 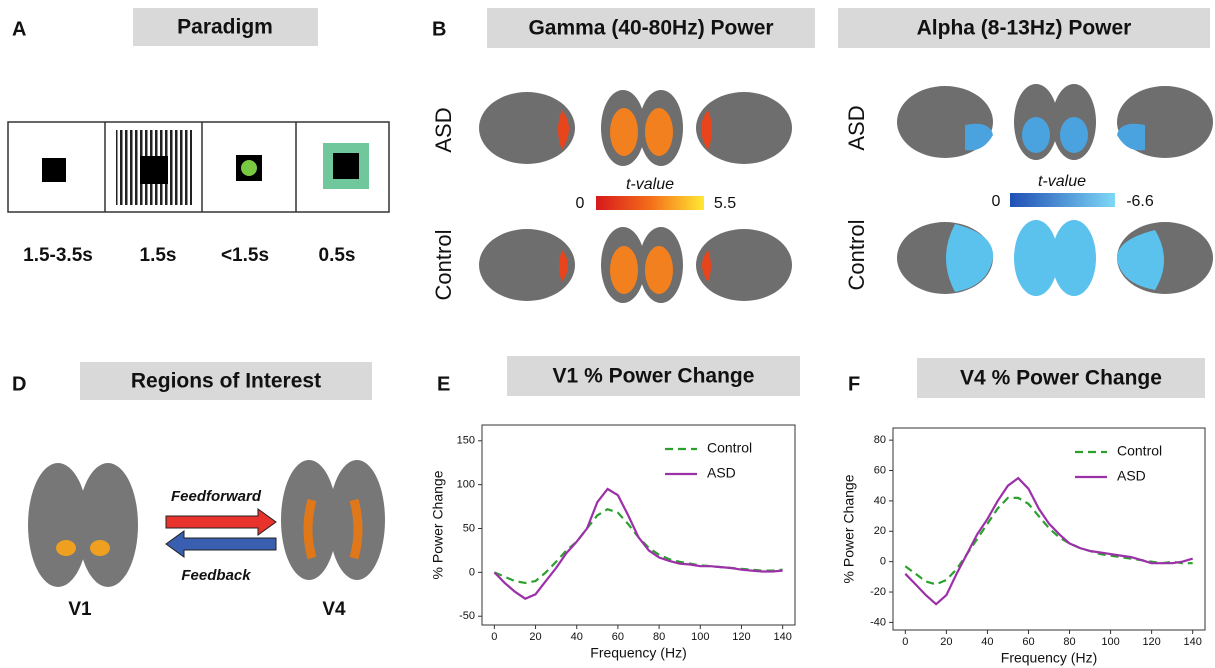 What do you see at coordinates (19, 29) in the screenshot?
I see `panel-label: A` at bounding box center [19, 29].